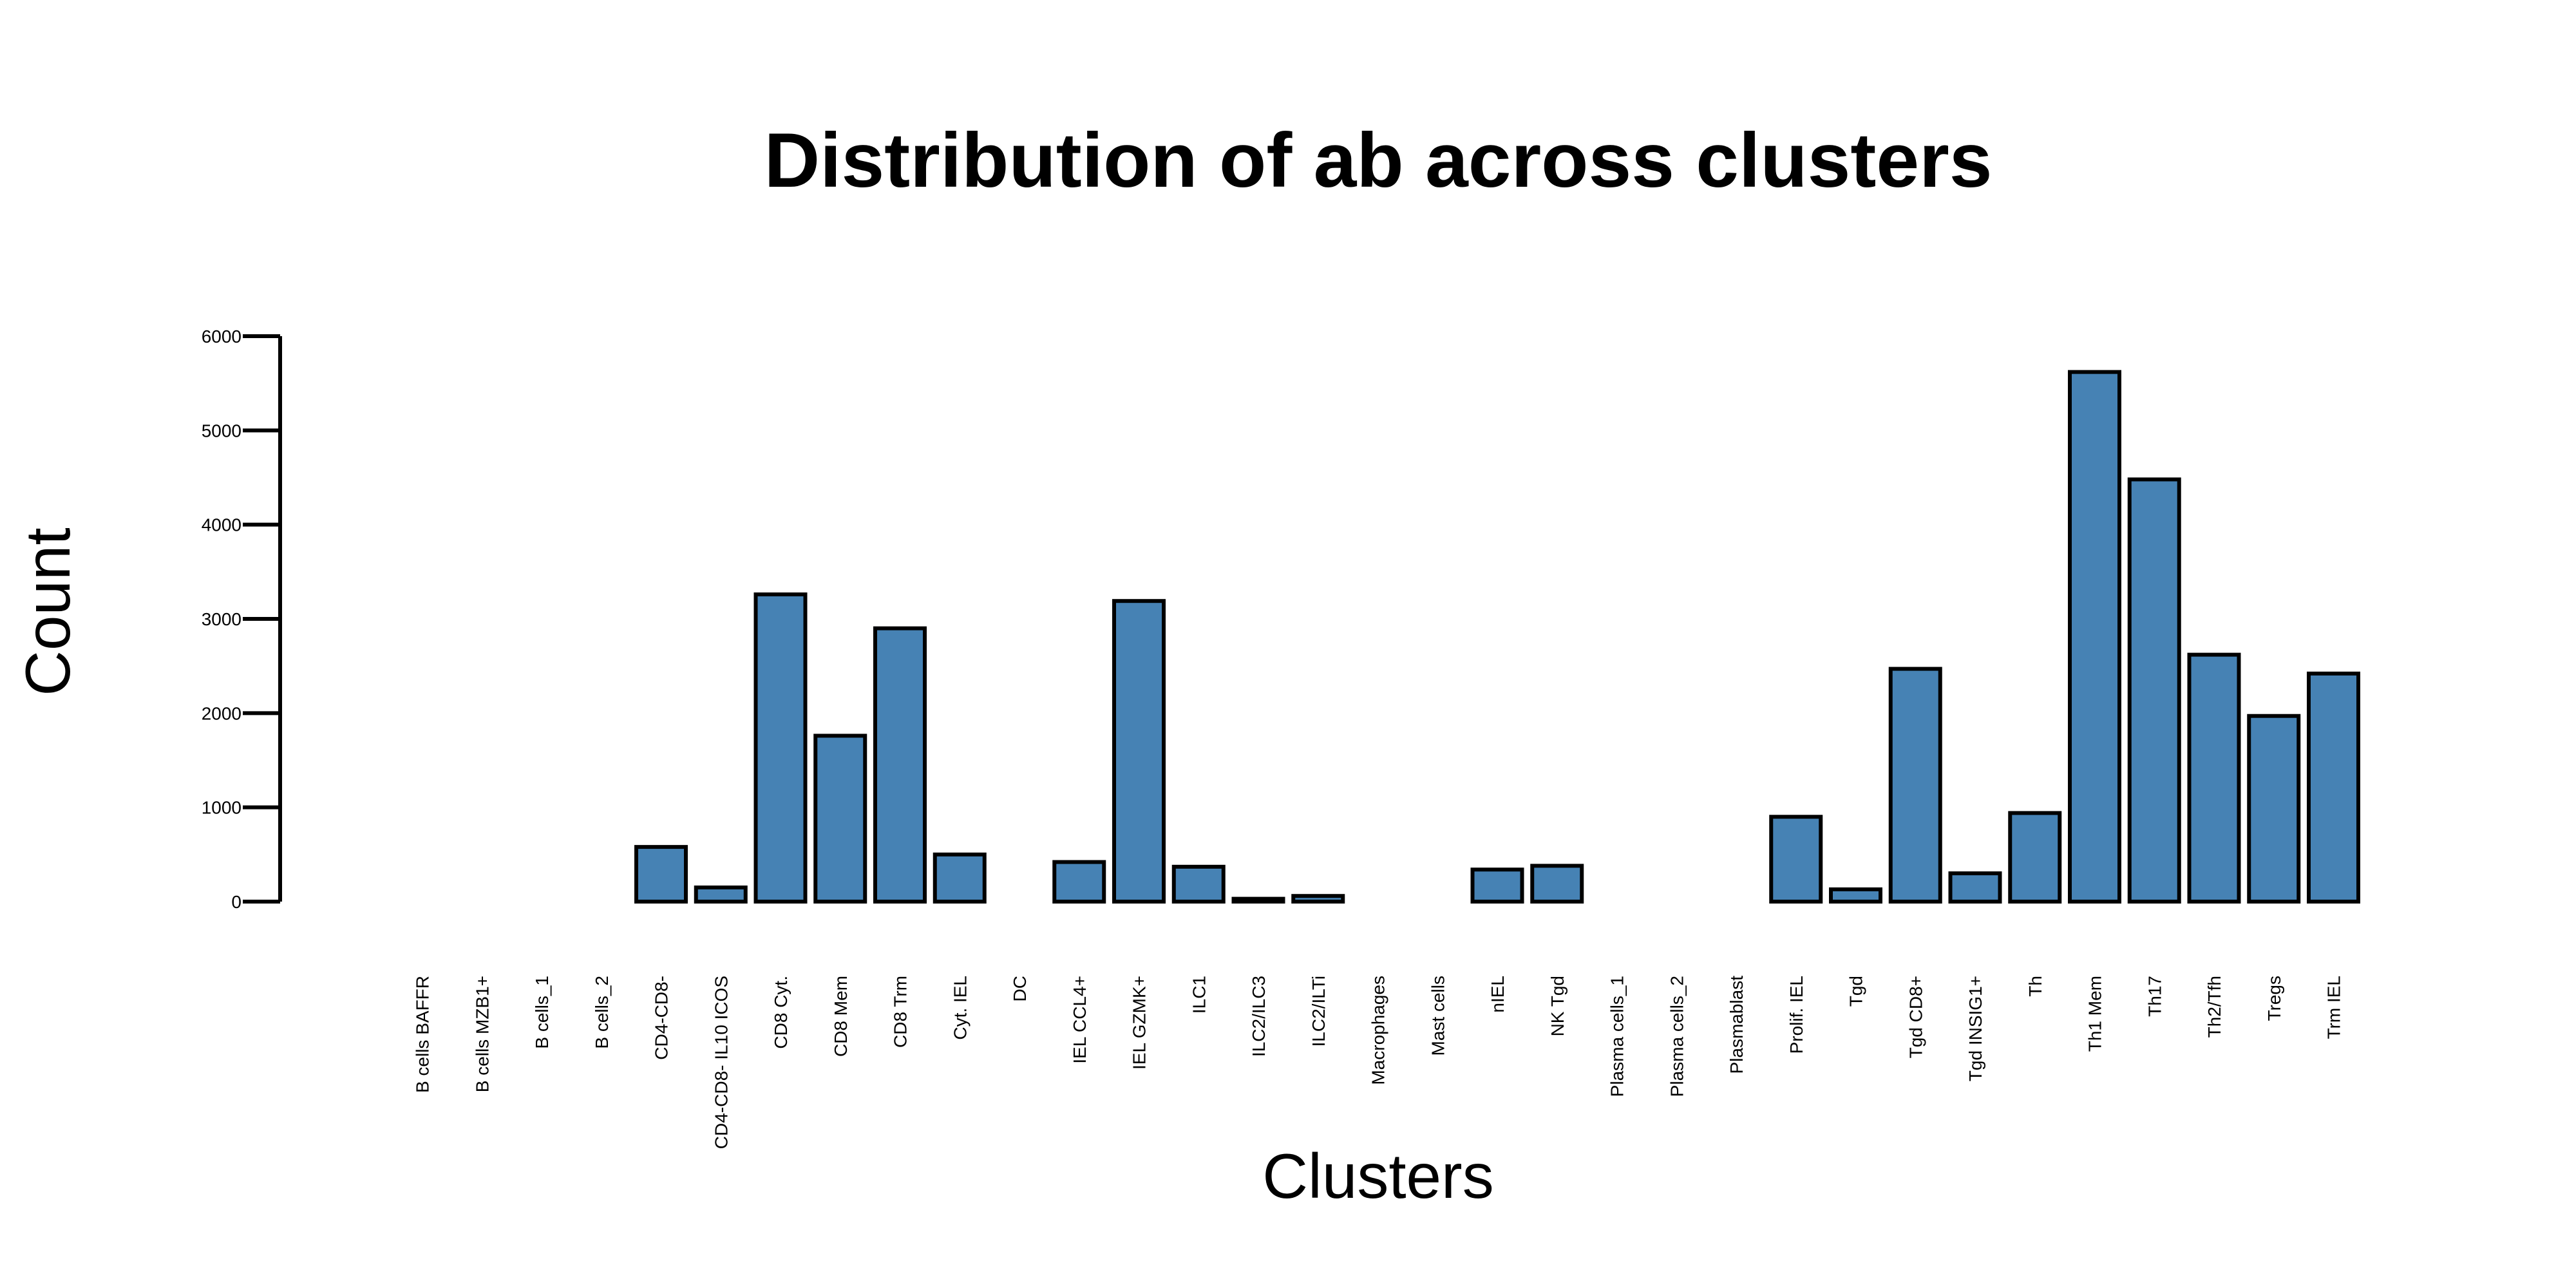  I want to click on x-tick-label: ILC2/ILTi, so click(1319, 1011).